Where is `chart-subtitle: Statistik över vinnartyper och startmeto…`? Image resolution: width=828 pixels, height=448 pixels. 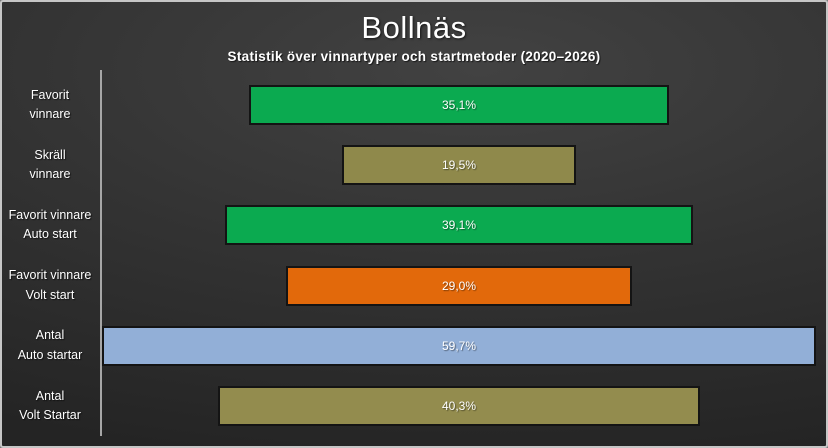
chart-subtitle: Statistik över vinnartyper och startmeto… is located at coordinates (414, 56).